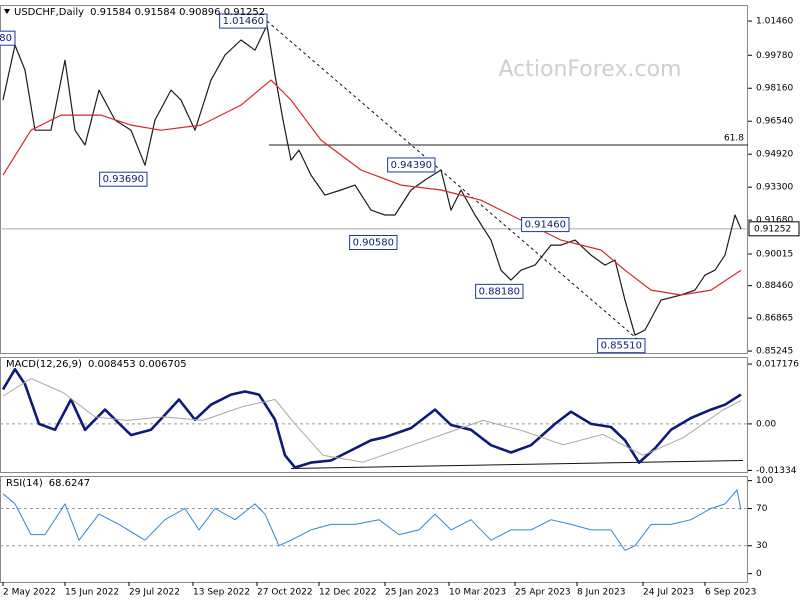 Image resolution: width=800 pixels, height=604 pixels. I want to click on current-price-box, so click(774, 229).